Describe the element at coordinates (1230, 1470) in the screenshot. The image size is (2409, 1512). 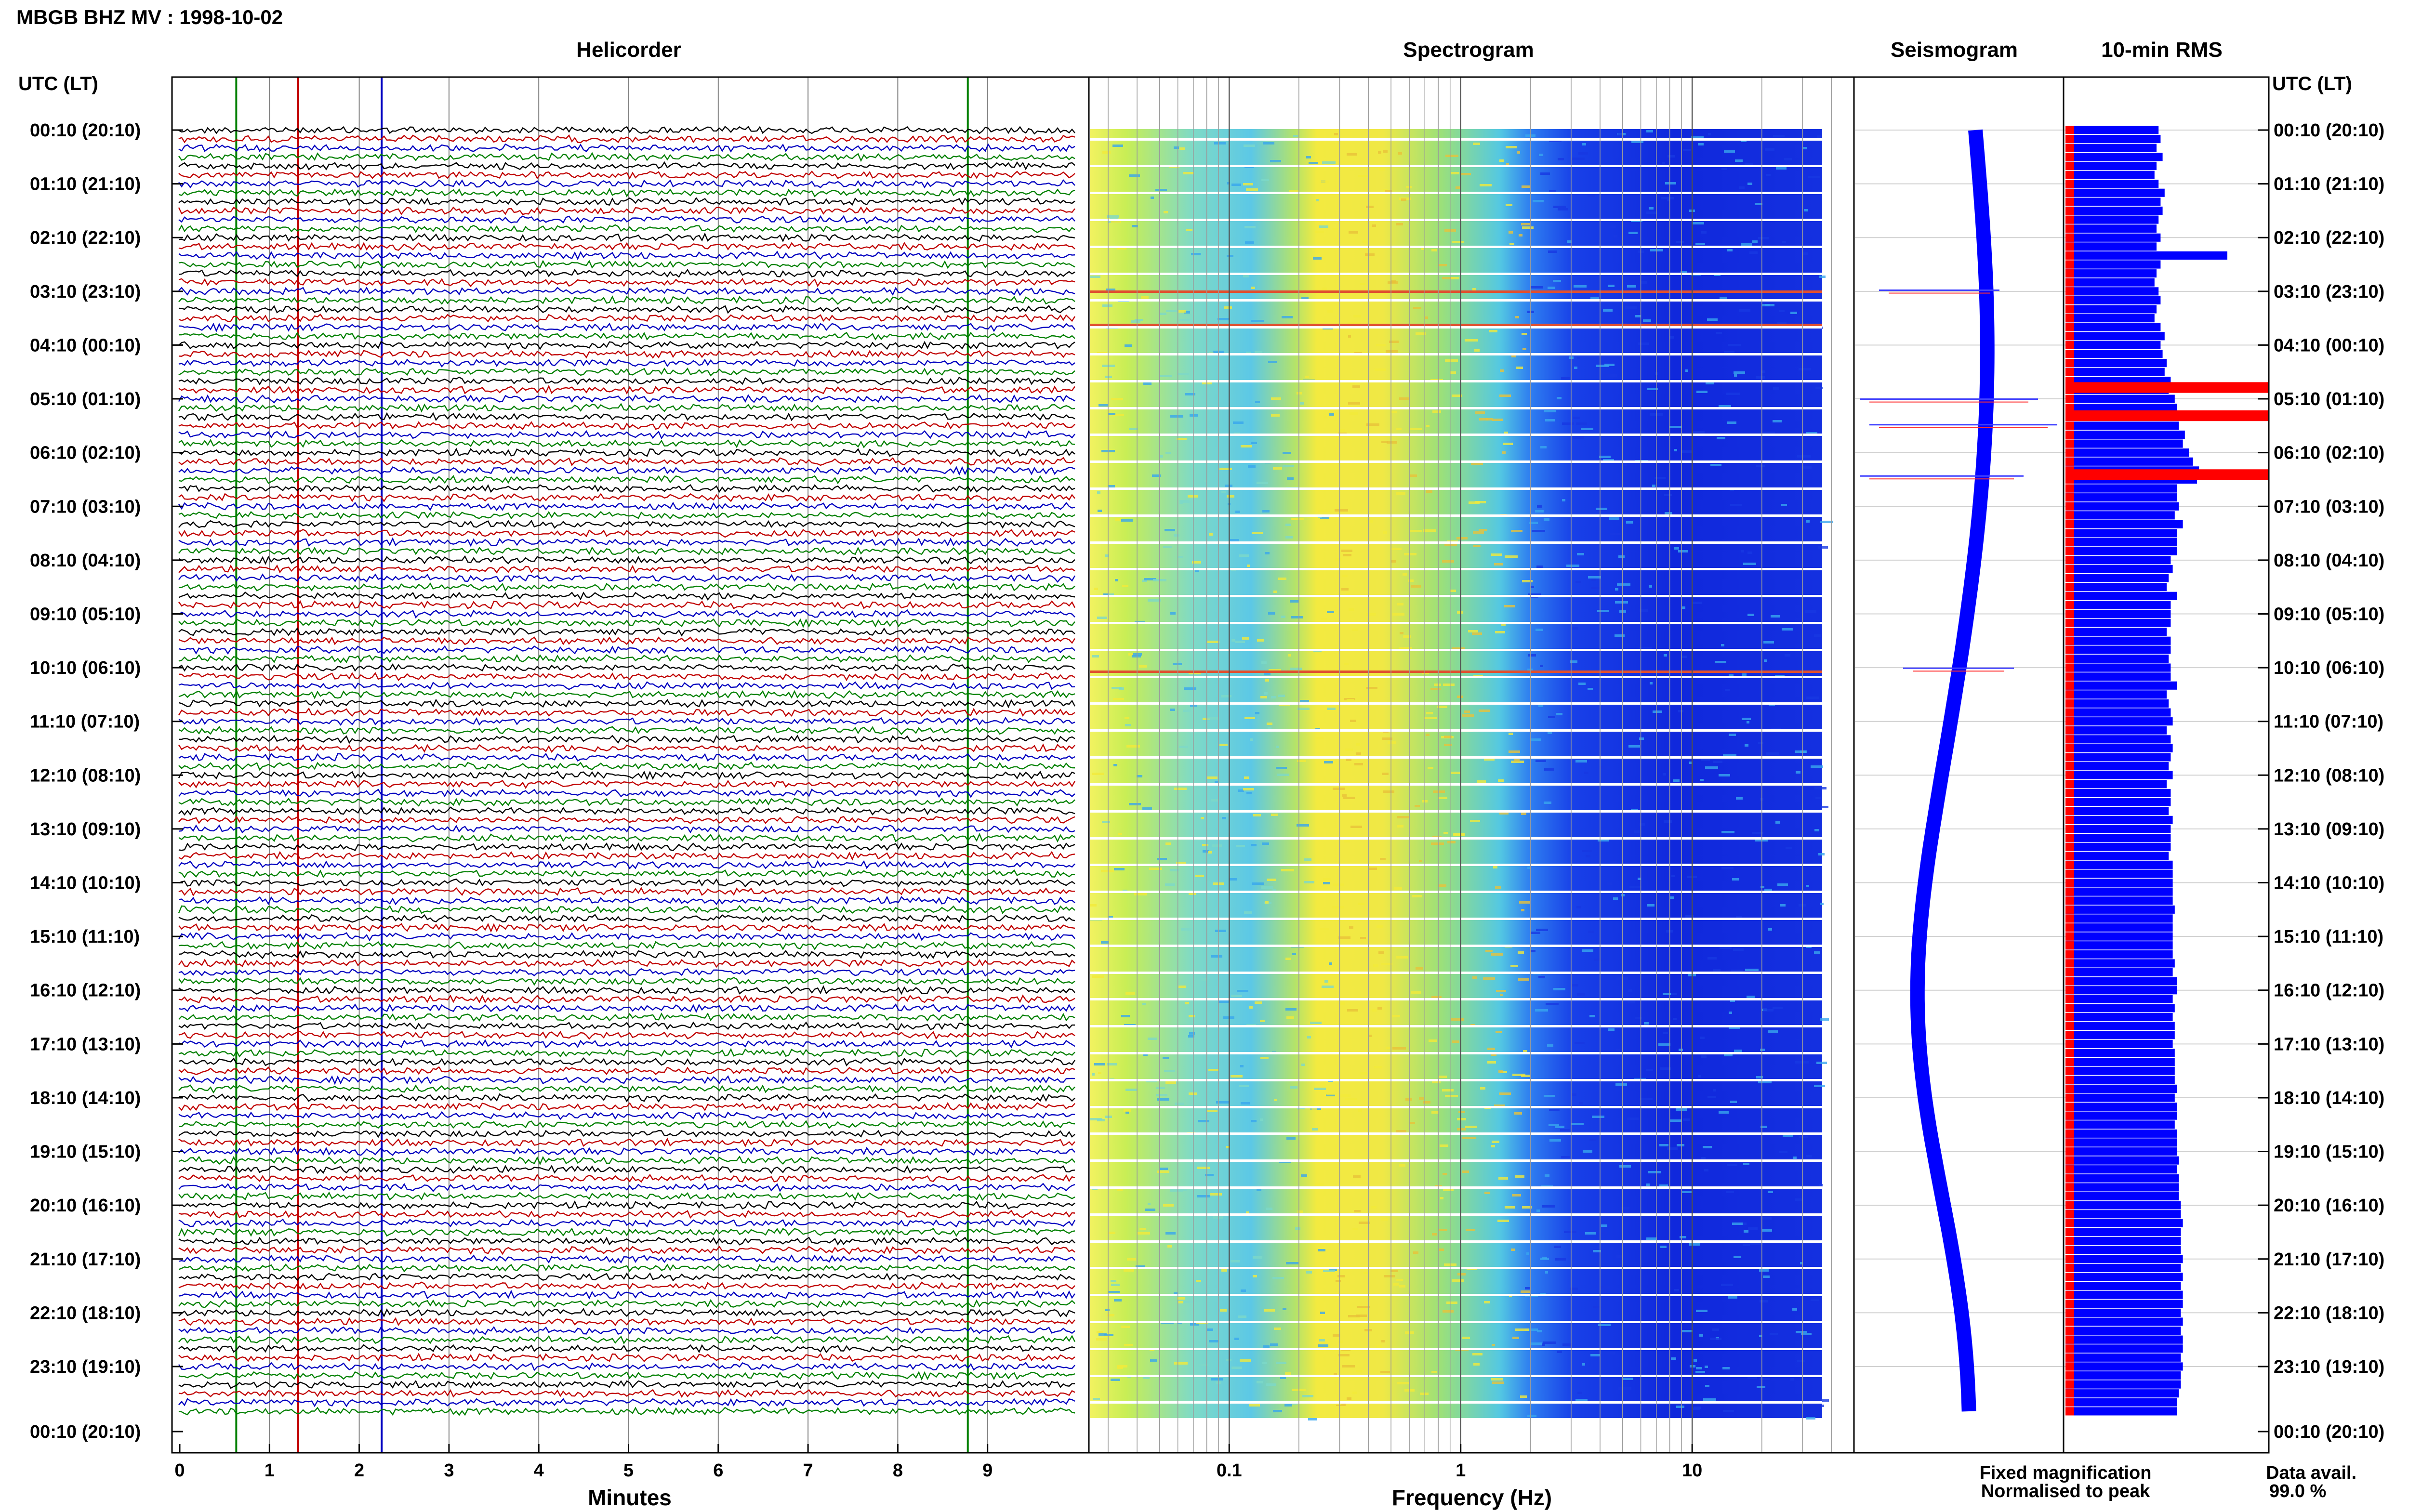
I see `frequency-tick-label: 0.1` at that location.